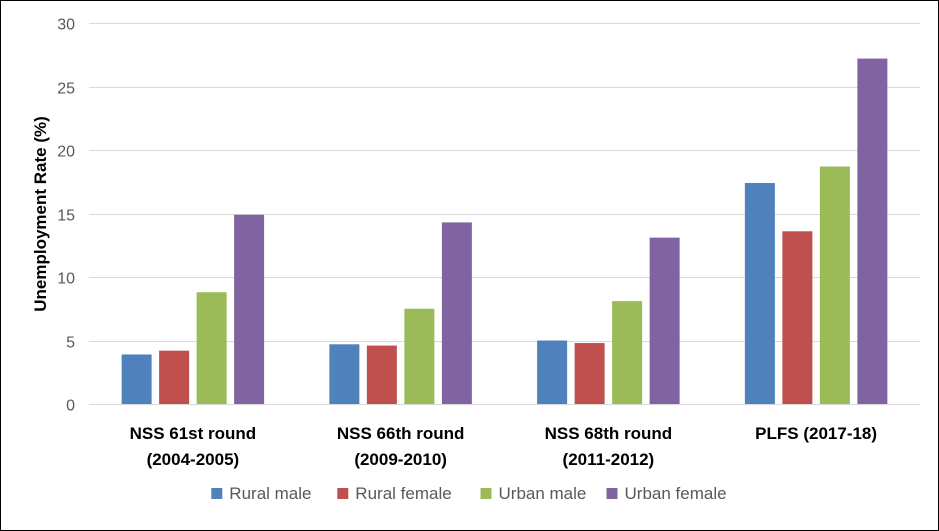 This screenshot has height=531, width=939. Describe the element at coordinates (70, 406) in the screenshot. I see `y-tick-label: 0` at that location.